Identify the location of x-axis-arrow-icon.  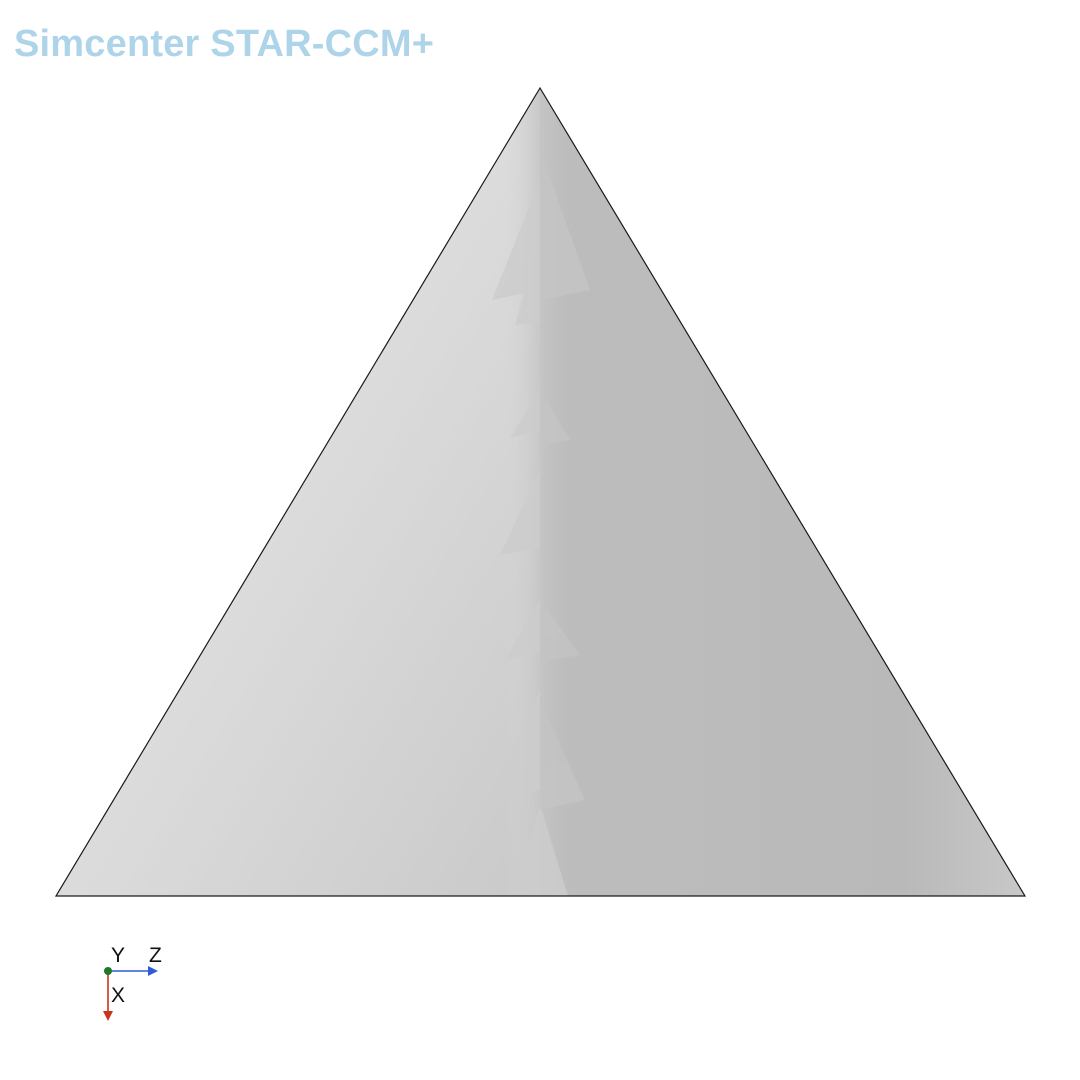
(108, 1016).